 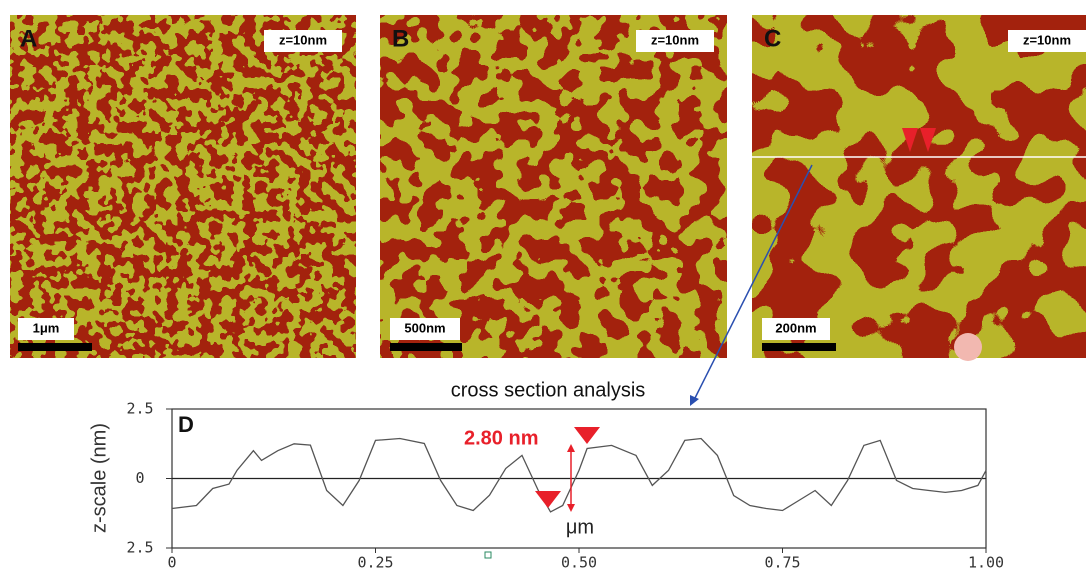 I want to click on panel-letter: A, so click(x=28, y=38).